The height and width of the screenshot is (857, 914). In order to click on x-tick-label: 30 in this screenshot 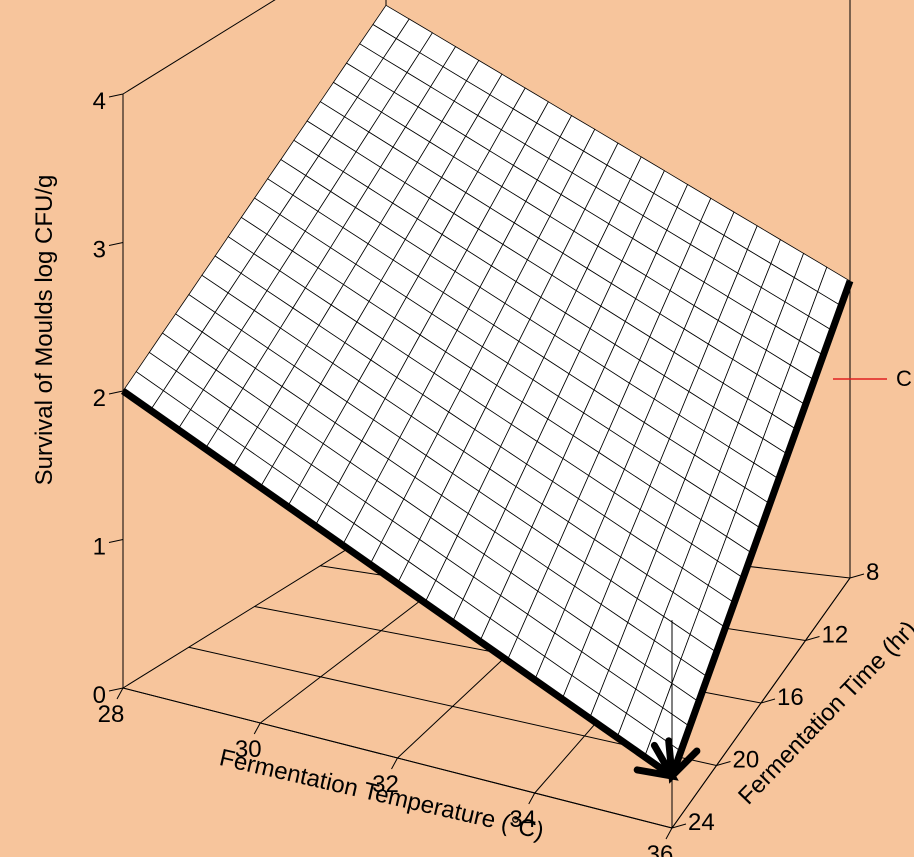, I will do `click(248, 749)`.